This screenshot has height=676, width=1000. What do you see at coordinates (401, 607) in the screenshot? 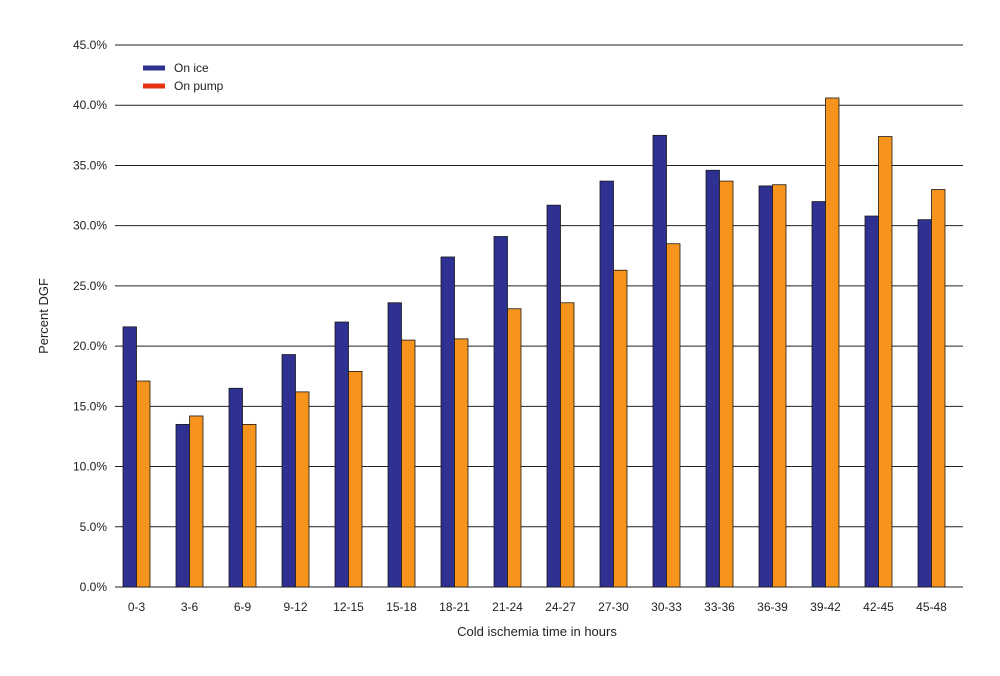
I see `x-tick-label: 15-18` at bounding box center [401, 607].